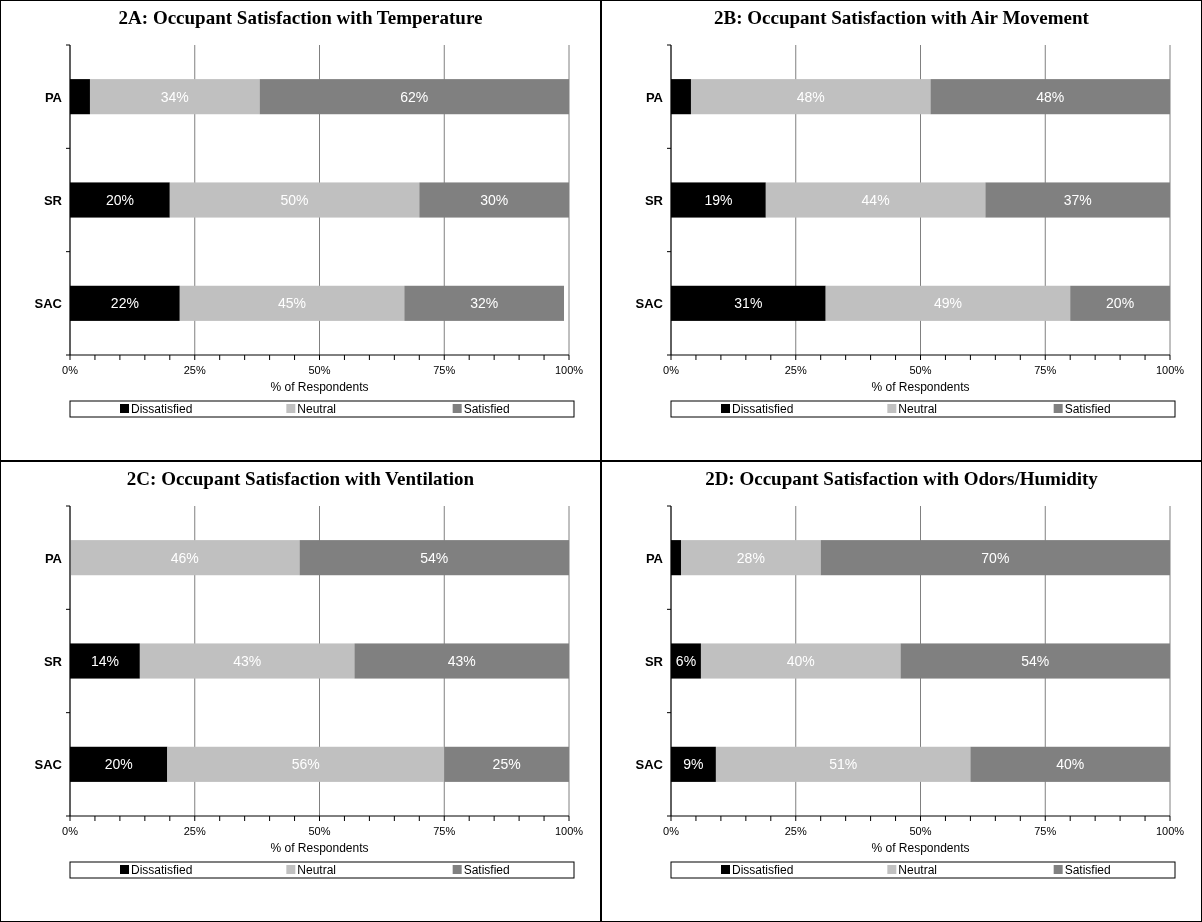 This screenshot has width=1202, height=922. Describe the element at coordinates (300, 478) in the screenshot. I see `chart-title: 2C: Occupant Satisfaction with Ventilation` at that location.